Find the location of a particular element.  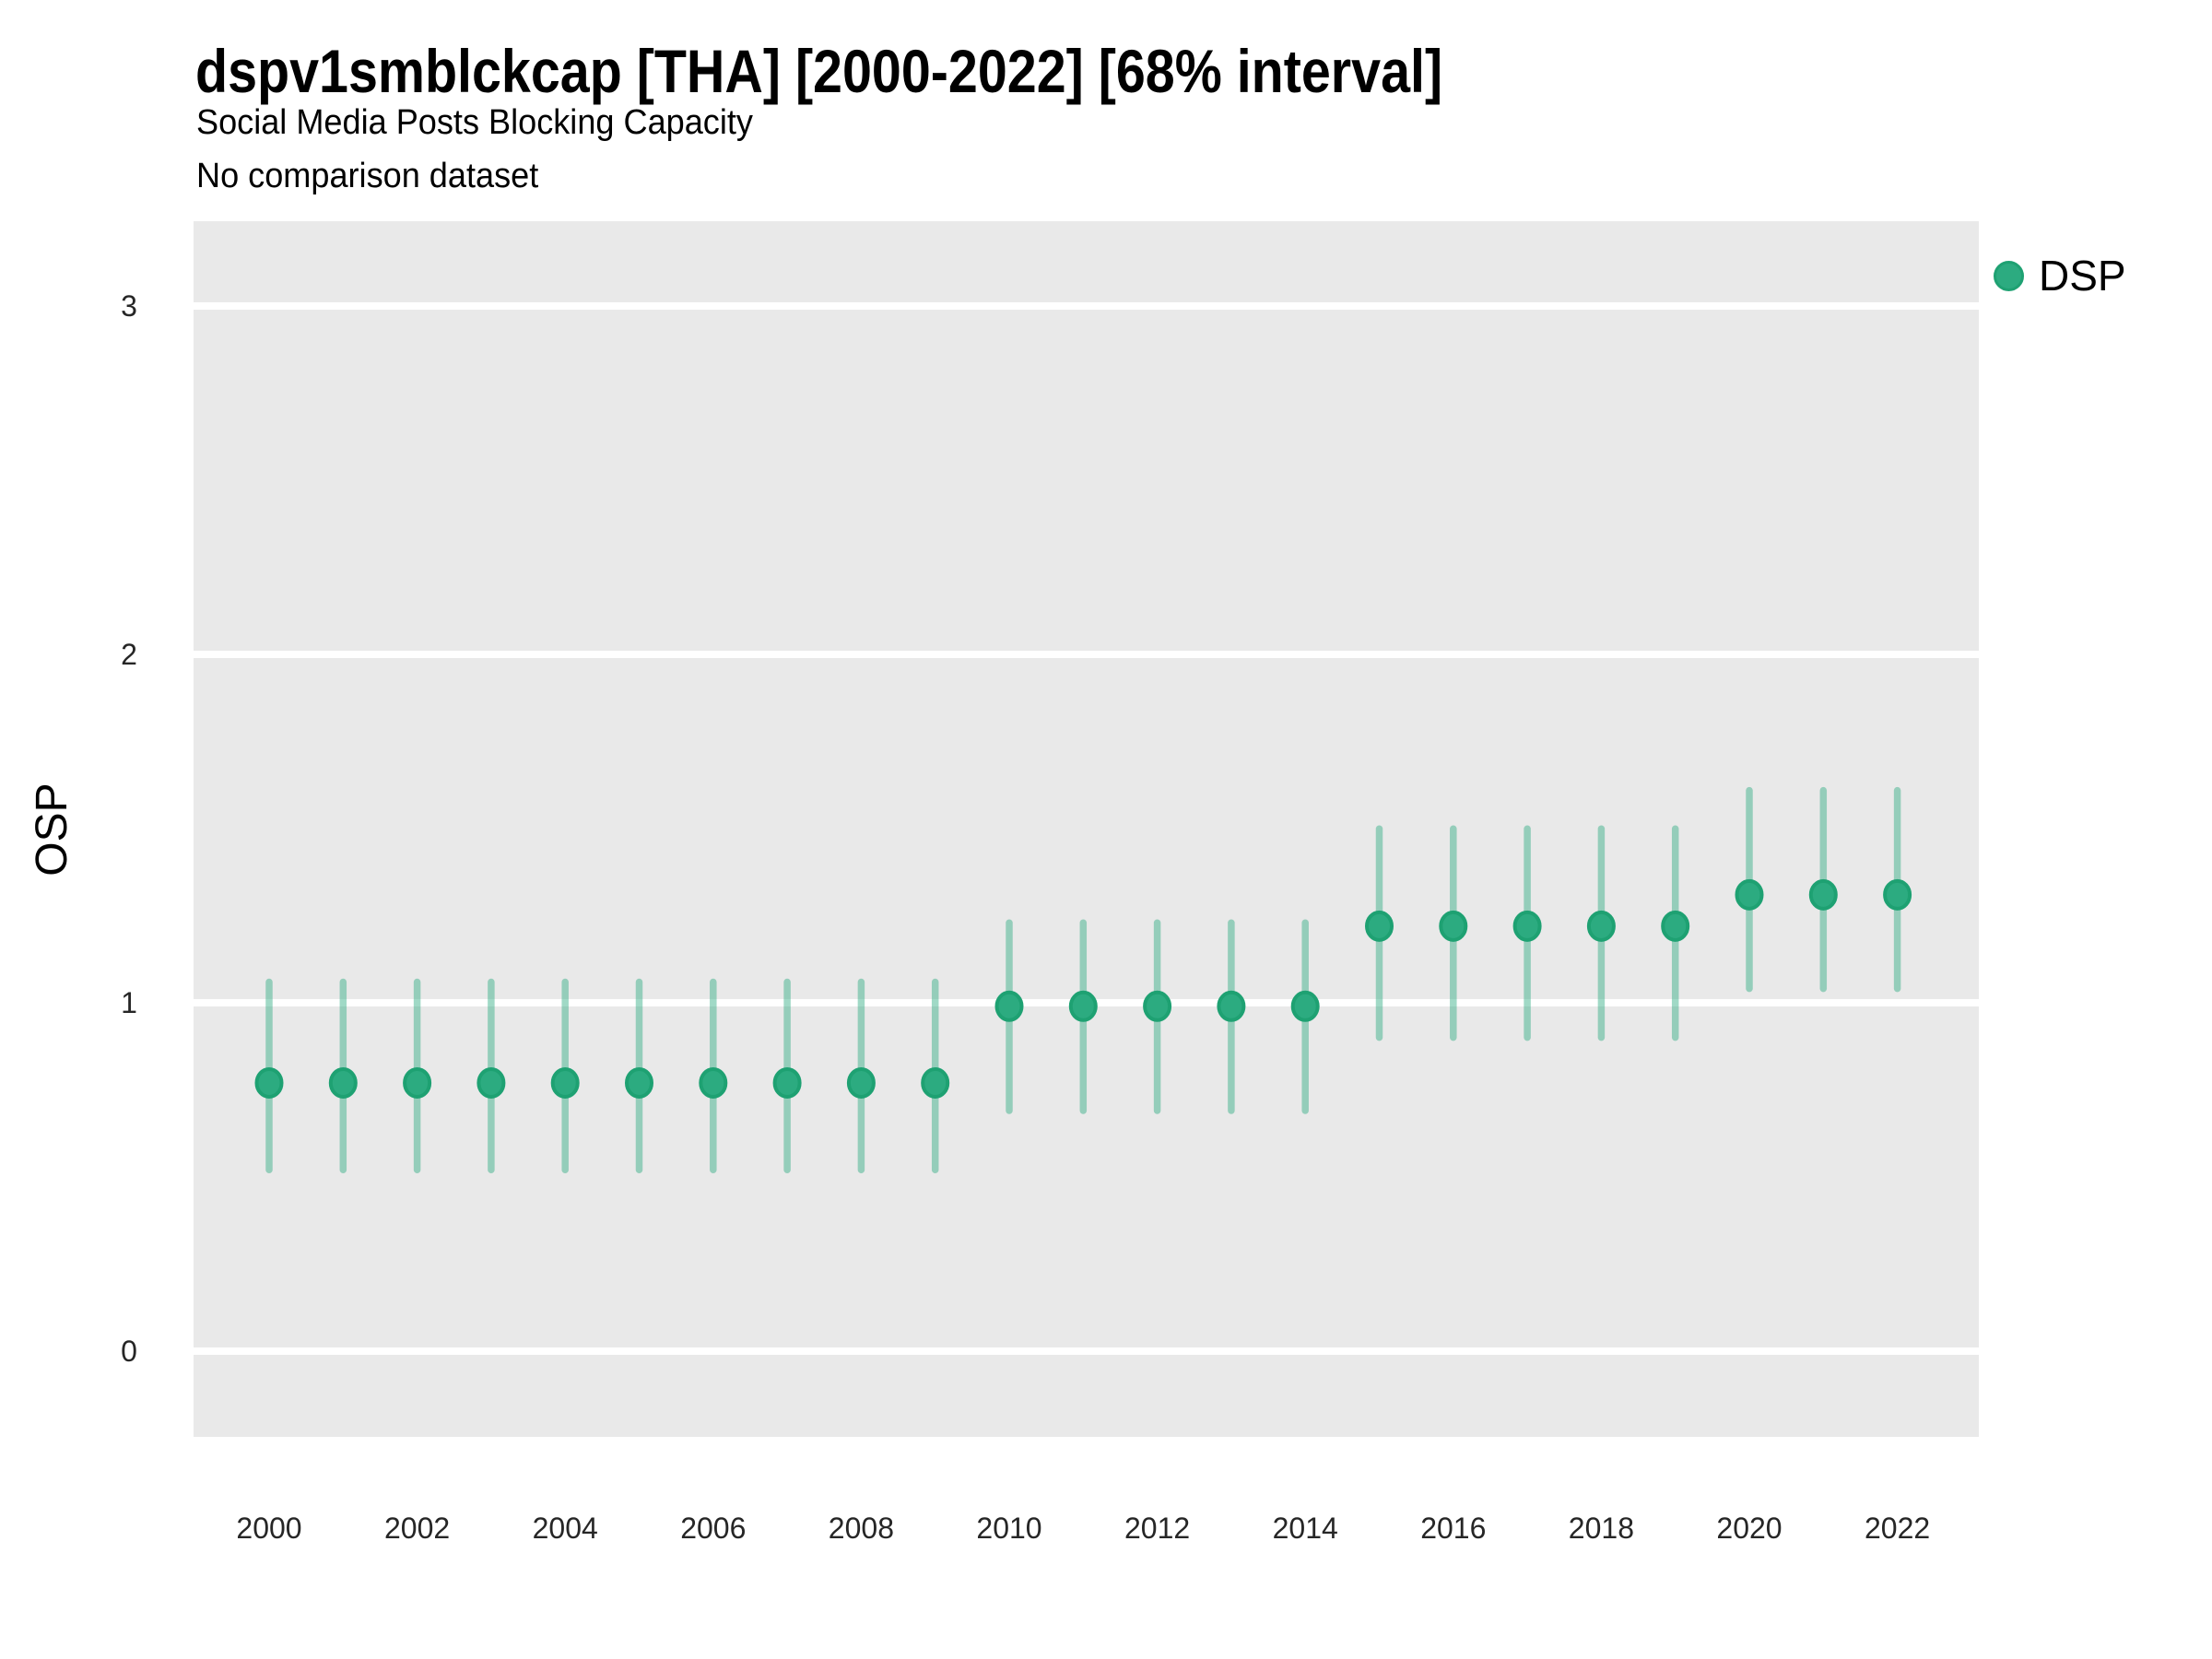

x-tick-label: 2008 is located at coordinates (861, 1528).